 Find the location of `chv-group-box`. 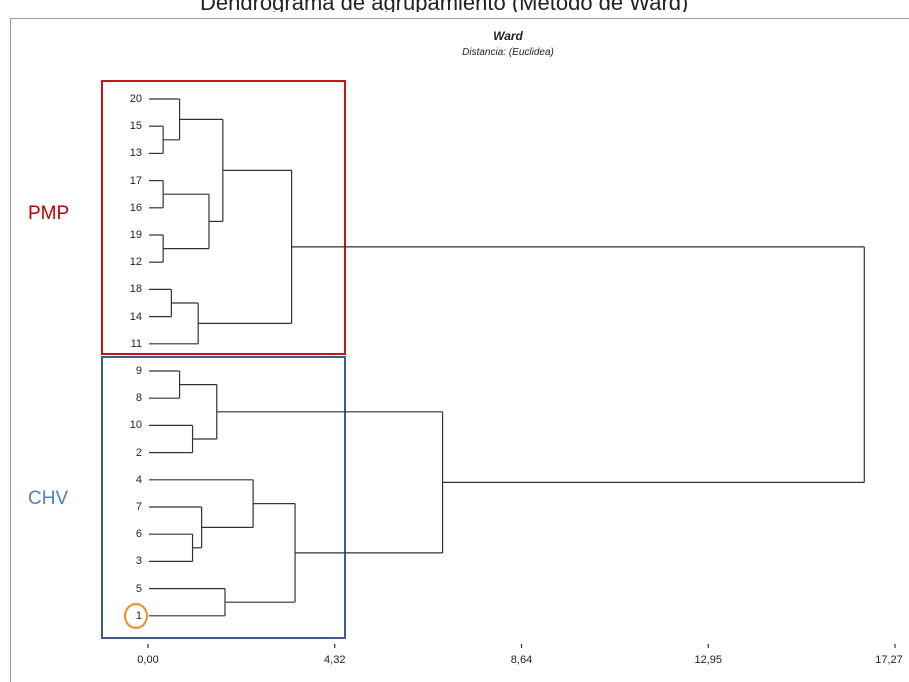

chv-group-box is located at coordinates (223, 497).